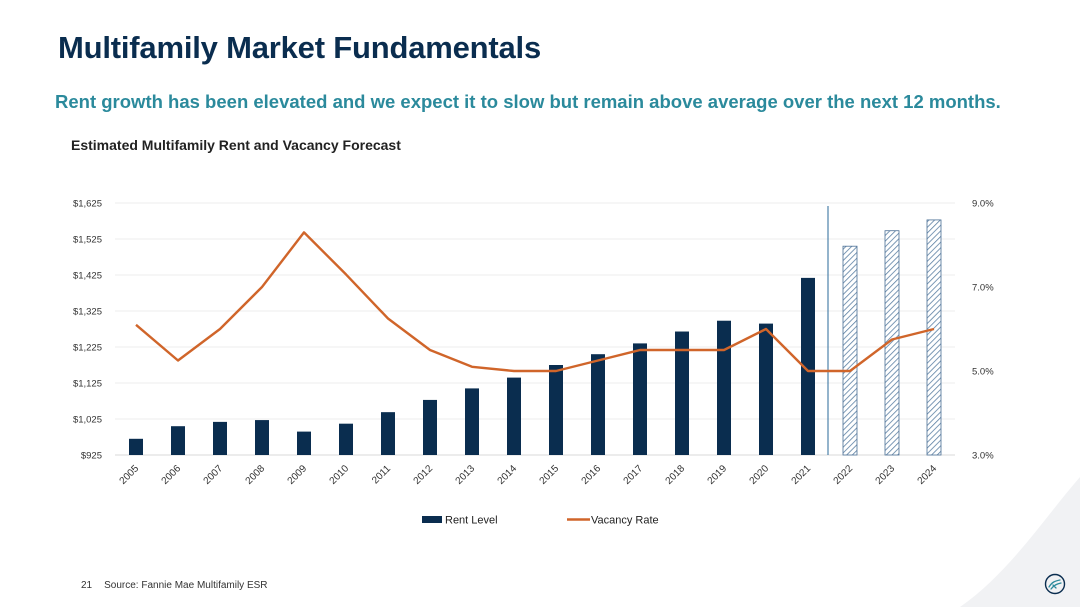 The height and width of the screenshot is (607, 1080). What do you see at coordinates (298, 475) in the screenshot?
I see `x-tick-label: 2009` at bounding box center [298, 475].